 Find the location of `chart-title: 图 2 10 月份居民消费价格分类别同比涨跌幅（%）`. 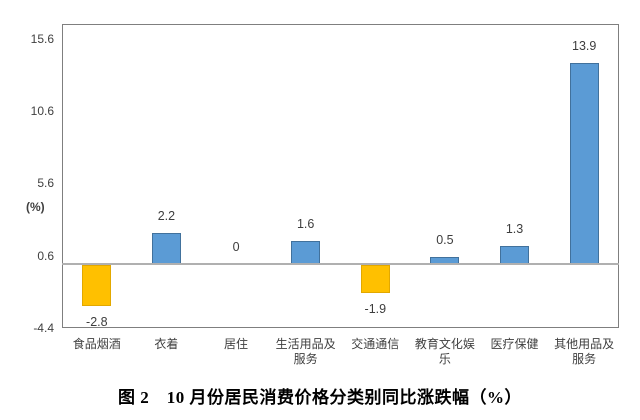

chart-title: 图 2 10 月份居民消费价格分类别同比涨跌幅（%） is located at coordinates (320, 397).